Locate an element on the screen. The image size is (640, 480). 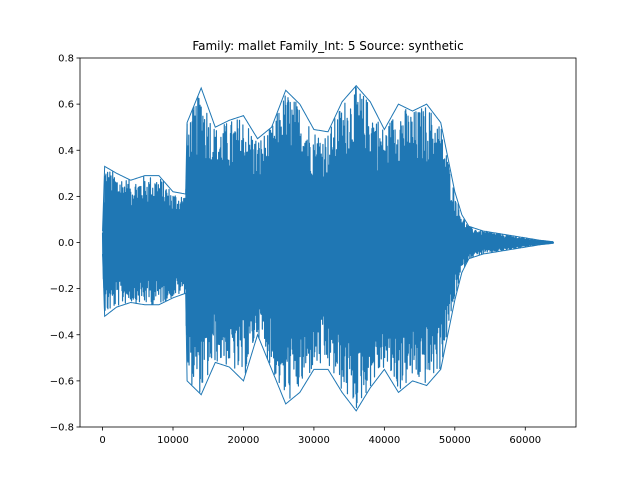
x-tick-label: 60000 is located at coordinates (525, 440).